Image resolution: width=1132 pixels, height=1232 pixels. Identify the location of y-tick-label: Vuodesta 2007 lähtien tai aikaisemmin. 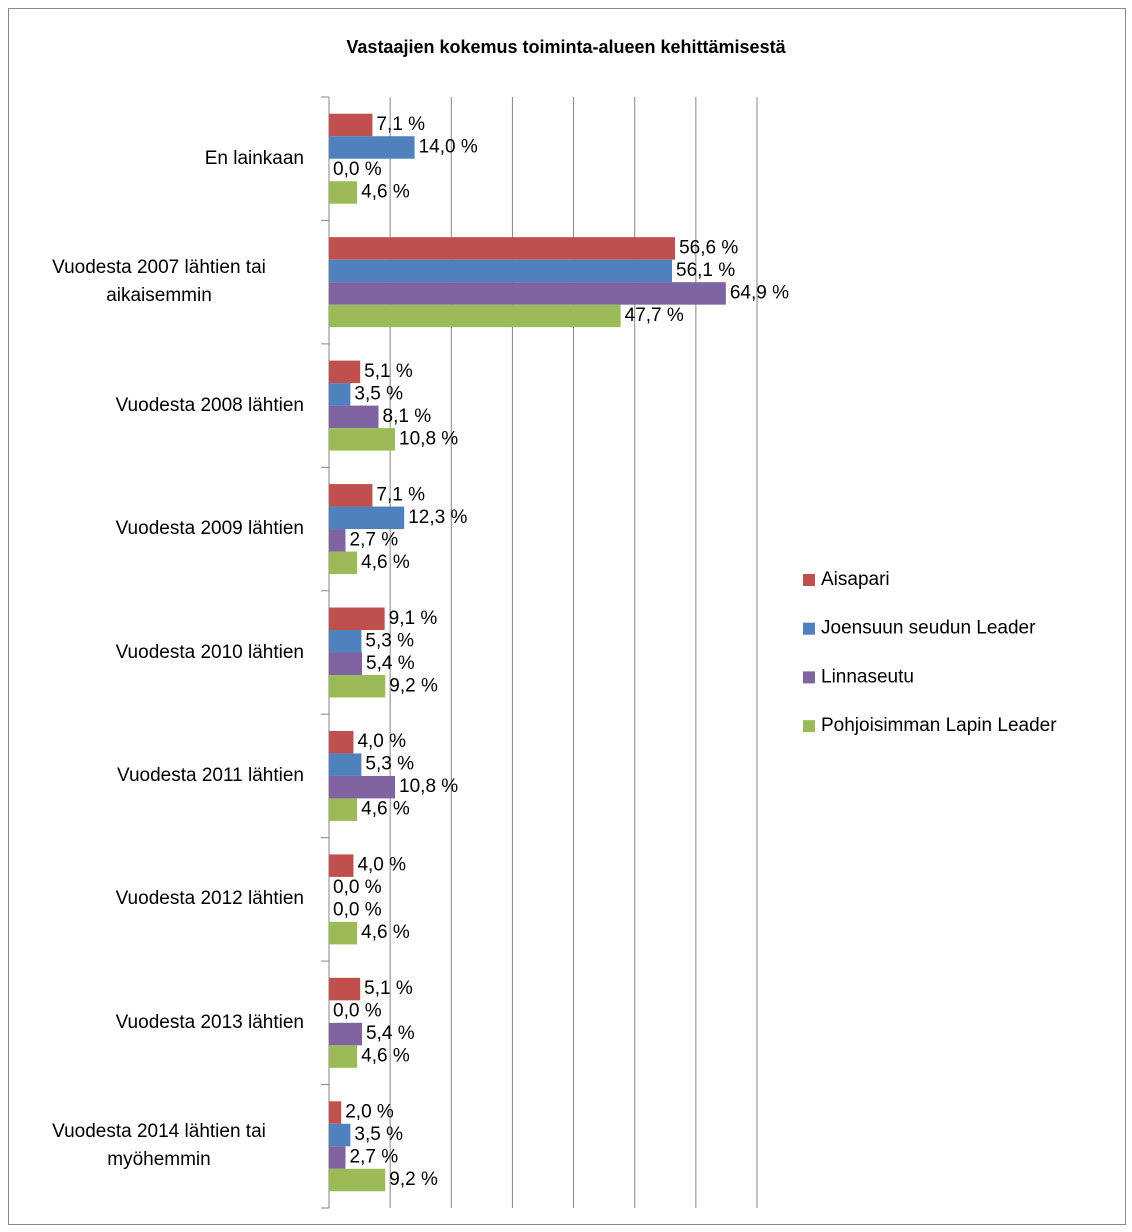
(159, 282).